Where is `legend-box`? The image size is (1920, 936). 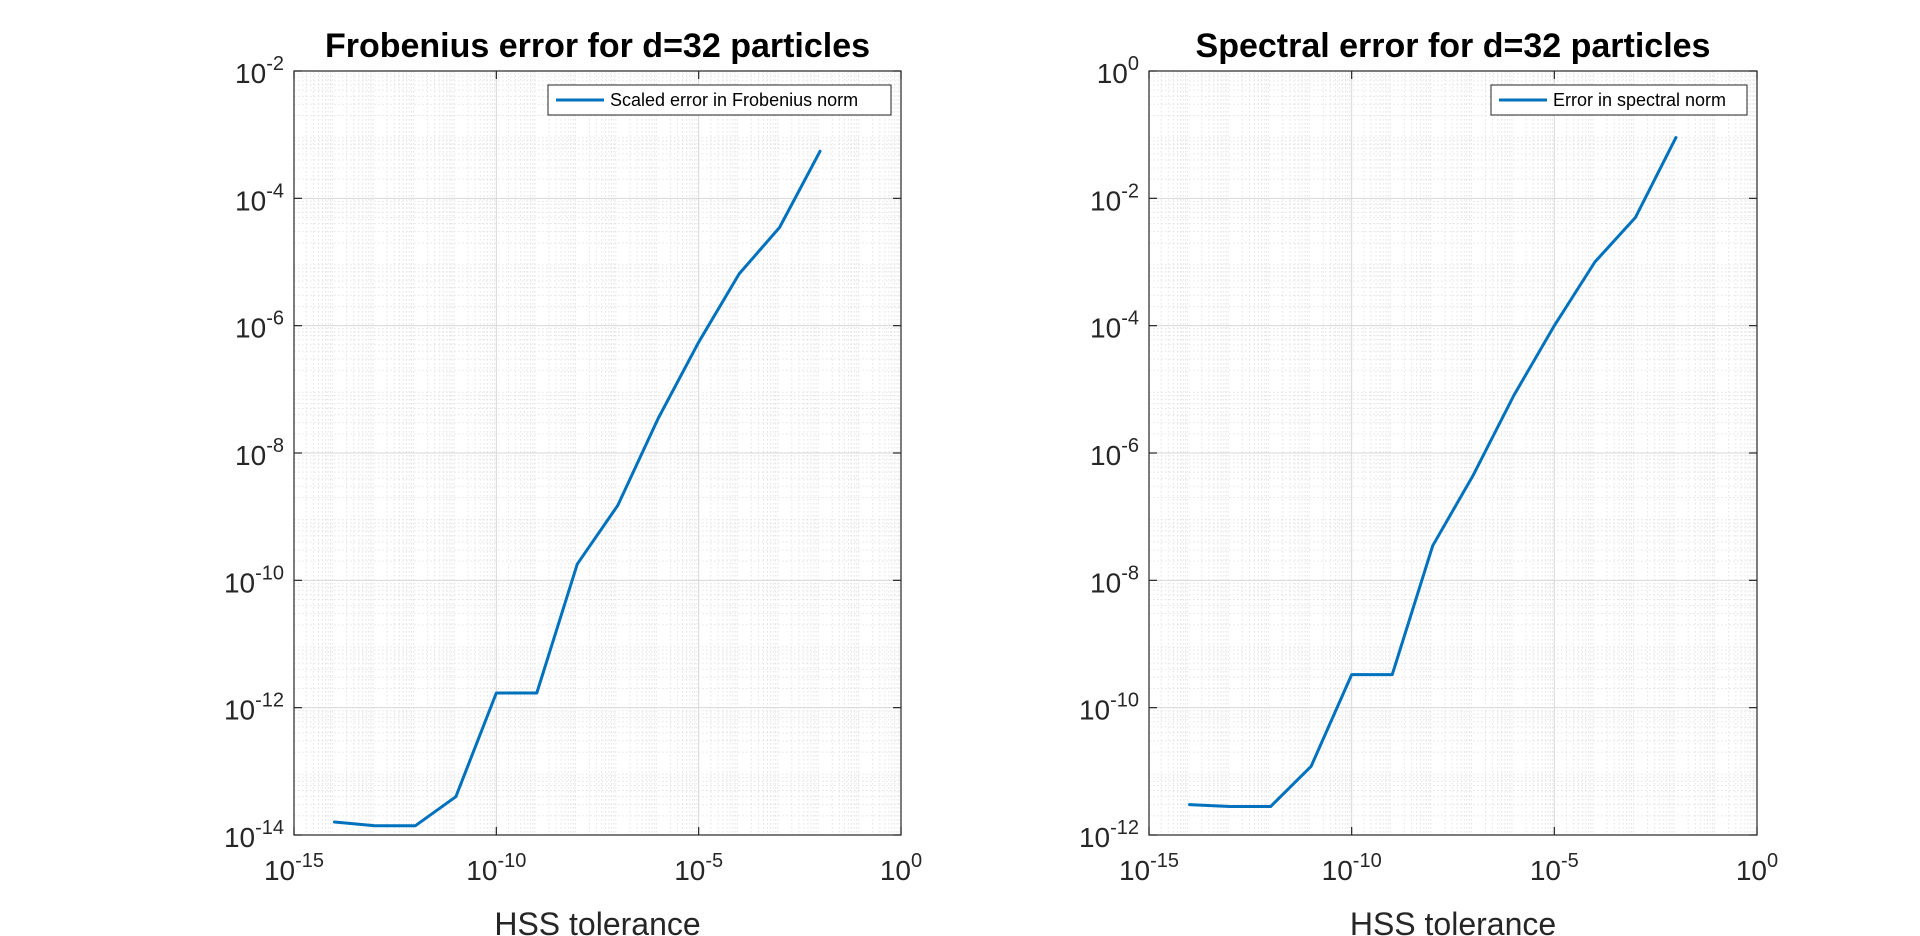 legend-box is located at coordinates (719, 100).